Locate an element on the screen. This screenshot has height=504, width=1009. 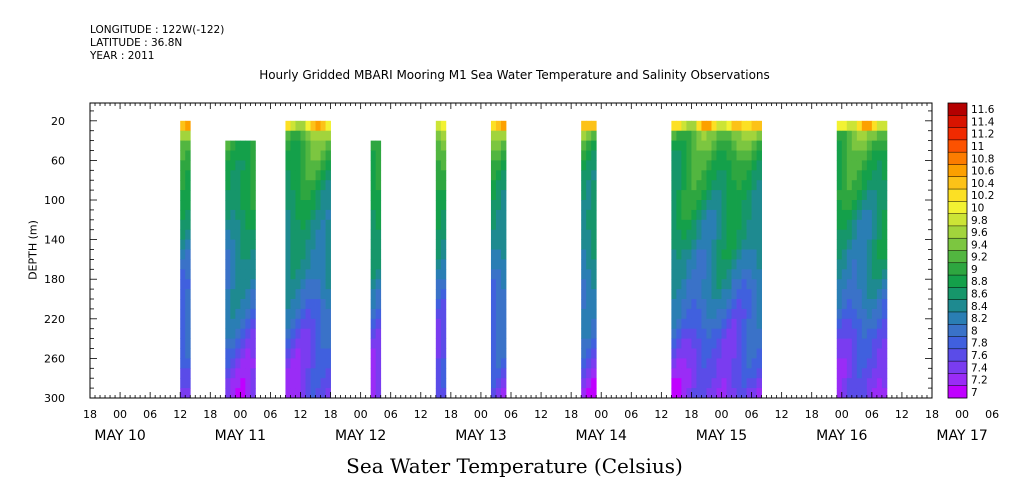
observation-segment is located at coordinates (862, 259).